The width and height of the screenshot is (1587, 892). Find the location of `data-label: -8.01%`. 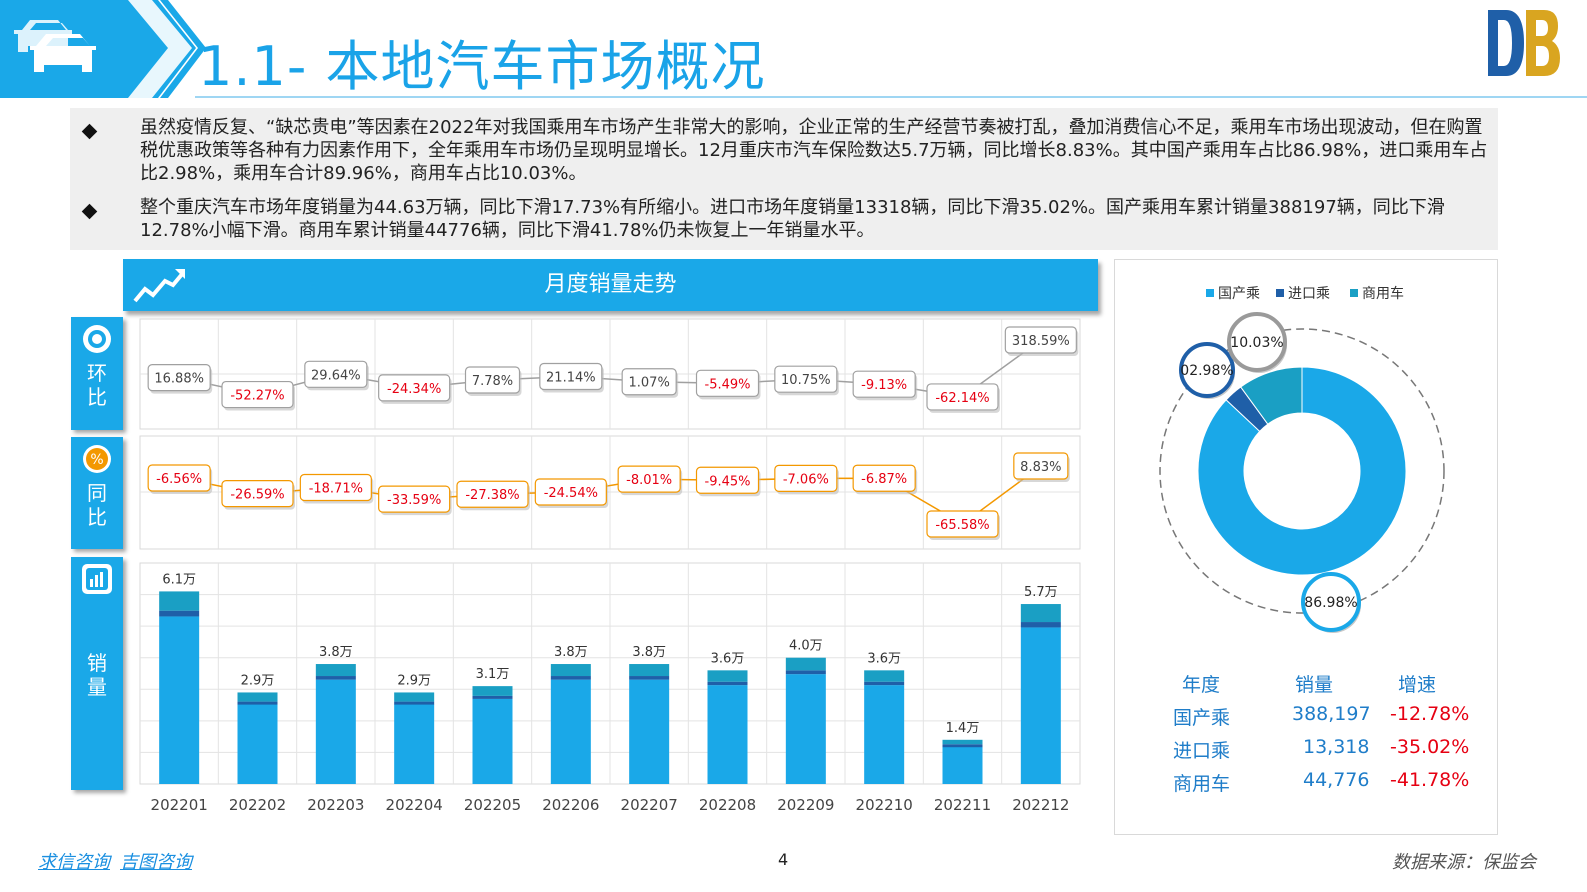

data-label: -8.01% is located at coordinates (649, 480).